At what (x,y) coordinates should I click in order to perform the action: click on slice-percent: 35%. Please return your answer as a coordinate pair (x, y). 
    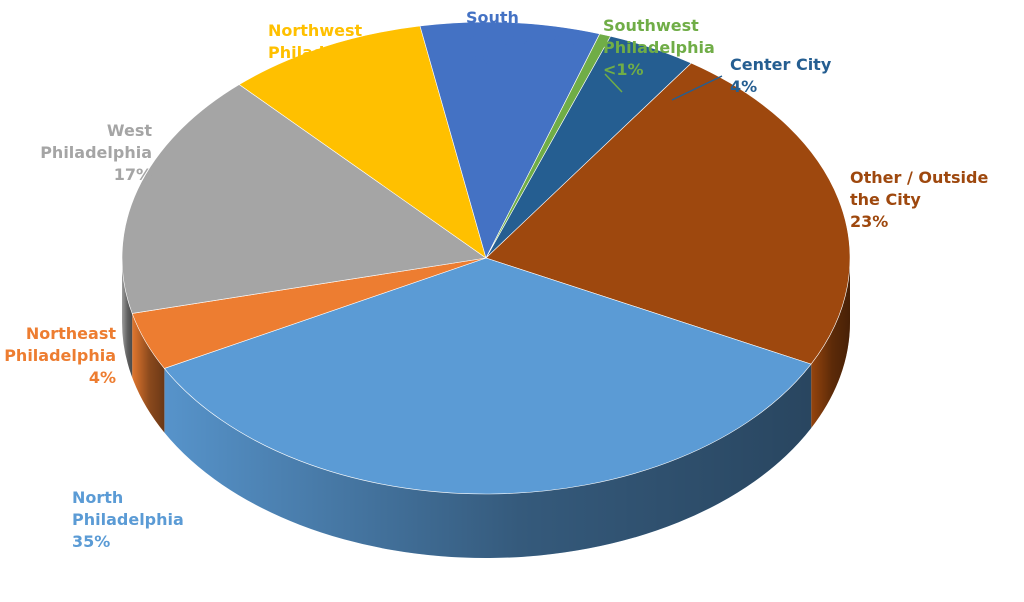
    Looking at the image, I should click on (91, 541).